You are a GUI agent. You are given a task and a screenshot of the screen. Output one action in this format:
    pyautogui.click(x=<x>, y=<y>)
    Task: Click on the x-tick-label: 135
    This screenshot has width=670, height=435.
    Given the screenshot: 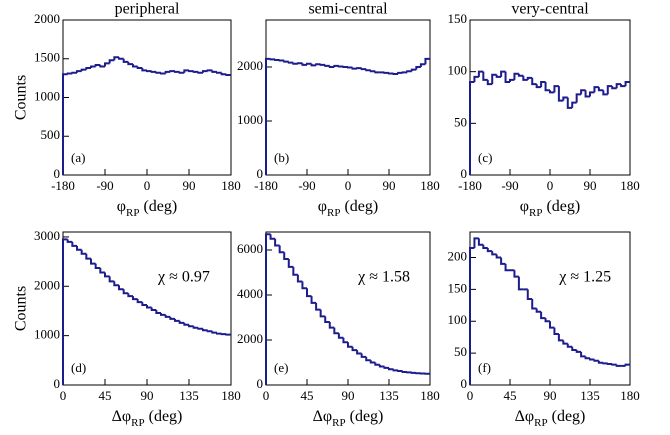 What is the action you would take?
    pyautogui.click(x=389, y=395)
    